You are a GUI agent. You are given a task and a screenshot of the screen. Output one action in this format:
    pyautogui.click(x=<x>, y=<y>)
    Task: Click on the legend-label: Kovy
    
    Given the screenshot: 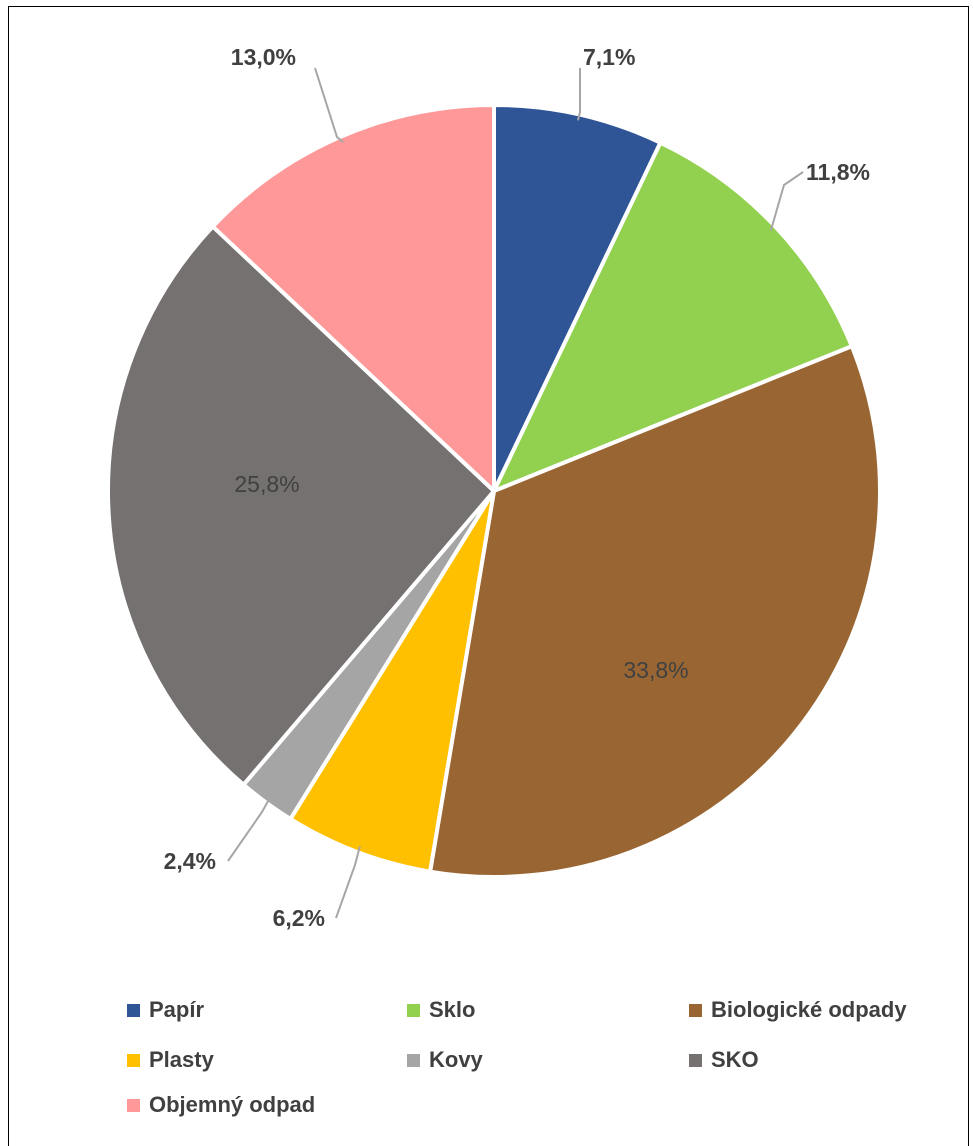 What is the action you would take?
    pyautogui.click(x=456, y=1059)
    